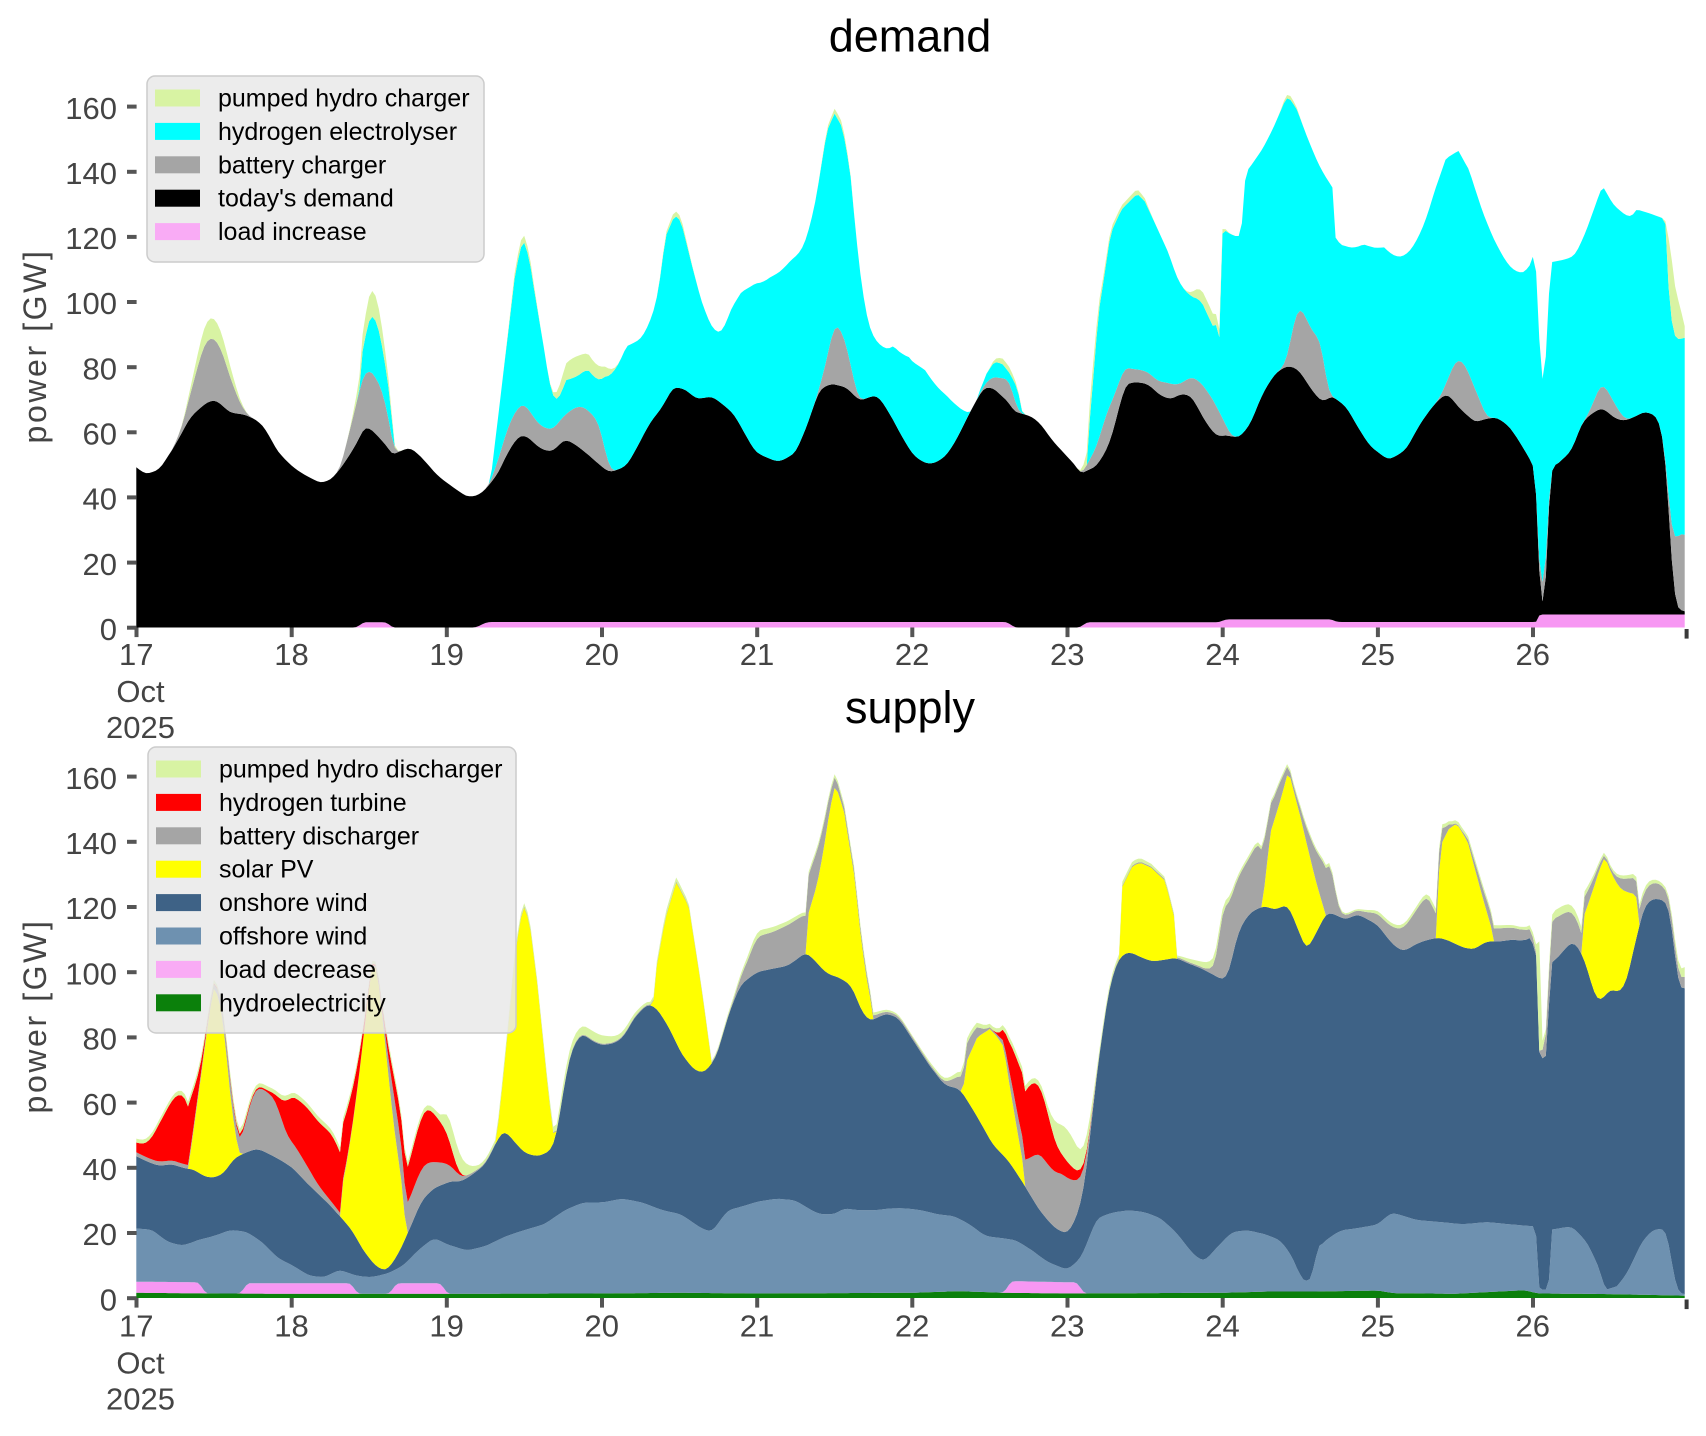 This screenshot has height=1436, width=1706. What do you see at coordinates (337, 132) in the screenshot?
I see `svg-text: hydrogen electrolyser` at bounding box center [337, 132].